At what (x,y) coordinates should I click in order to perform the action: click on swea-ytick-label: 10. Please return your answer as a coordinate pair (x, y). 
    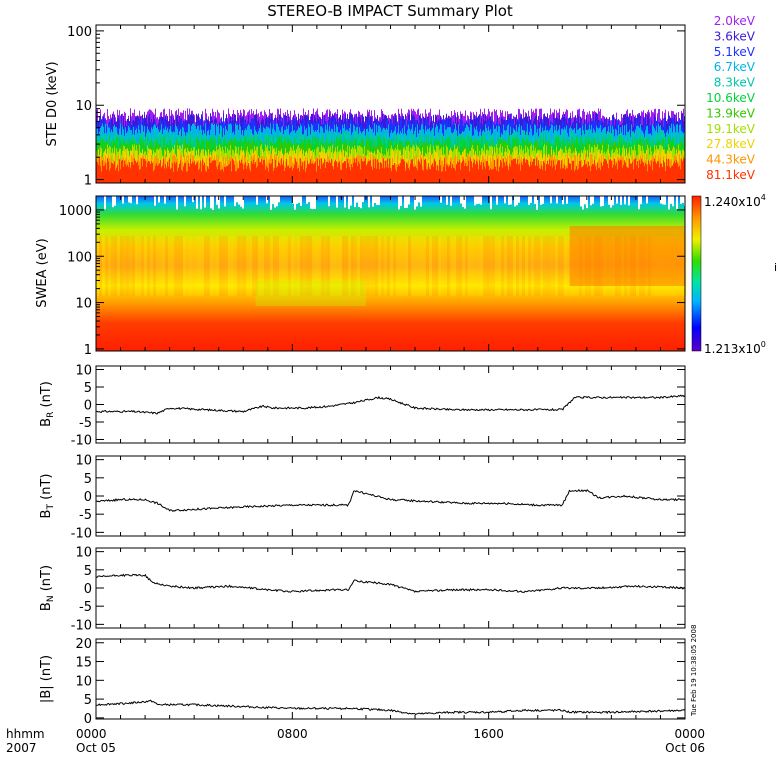
    Looking at the image, I should click on (83, 304).